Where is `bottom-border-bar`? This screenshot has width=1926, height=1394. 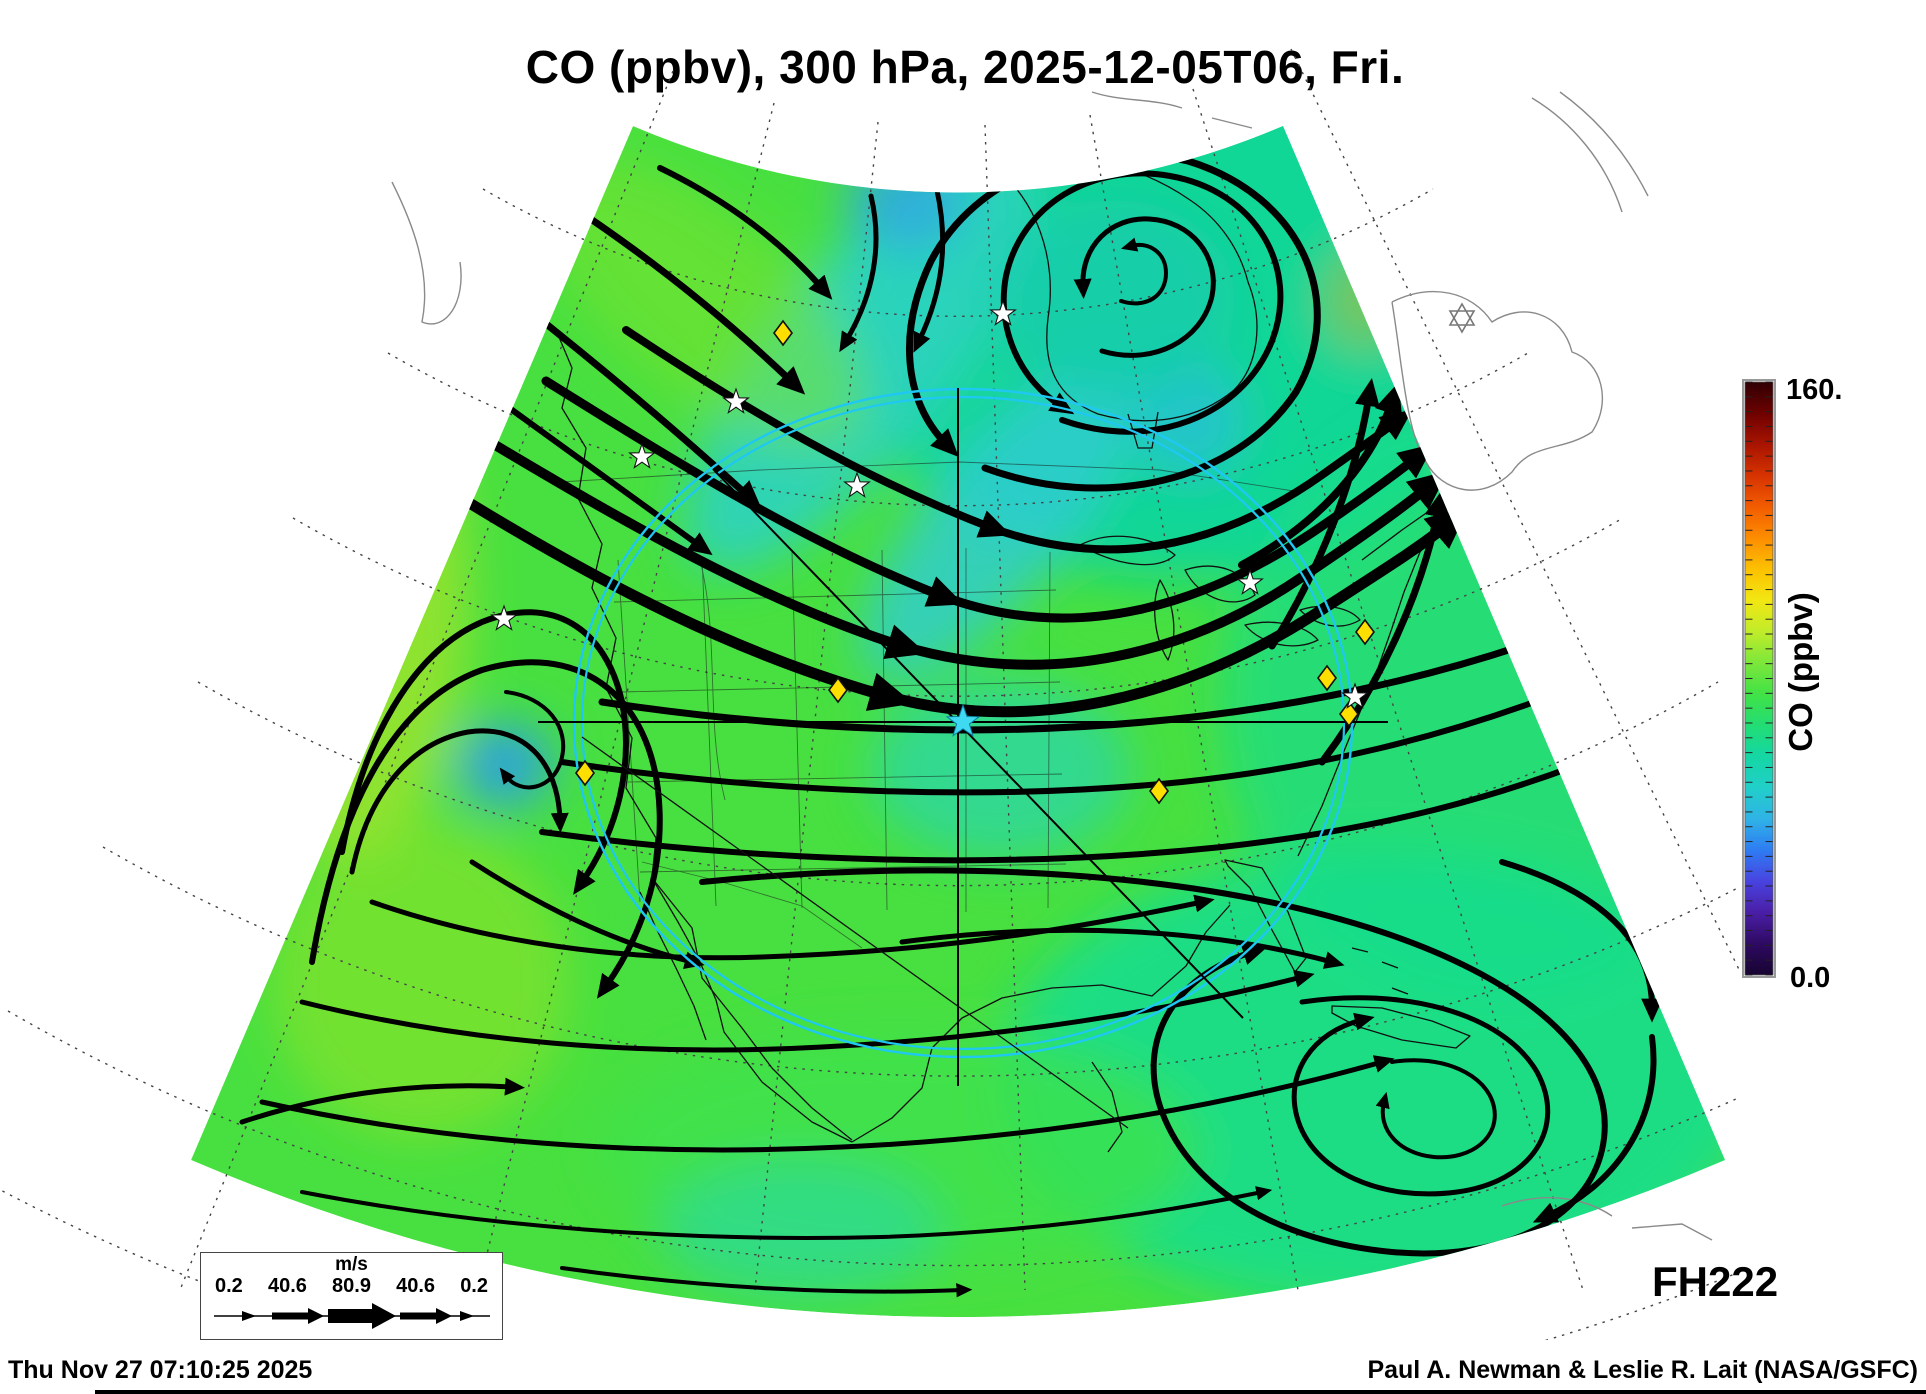
bottom-border-bar is located at coordinates (1010, 1392).